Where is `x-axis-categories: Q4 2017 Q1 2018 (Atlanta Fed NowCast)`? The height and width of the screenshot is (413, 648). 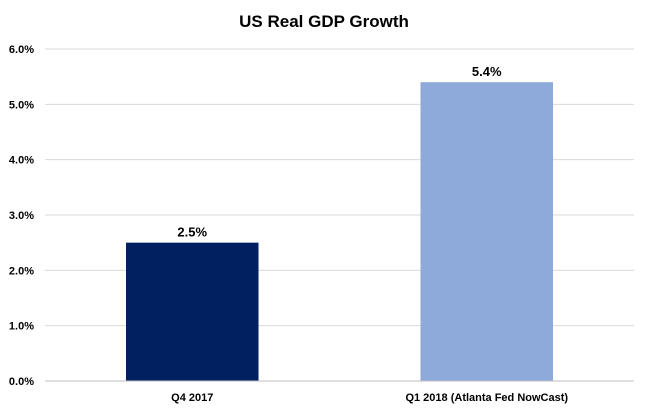 x-axis-categories: Q4 2017 Q1 2018 (Atlanta Fed NowCast) is located at coordinates (369, 398).